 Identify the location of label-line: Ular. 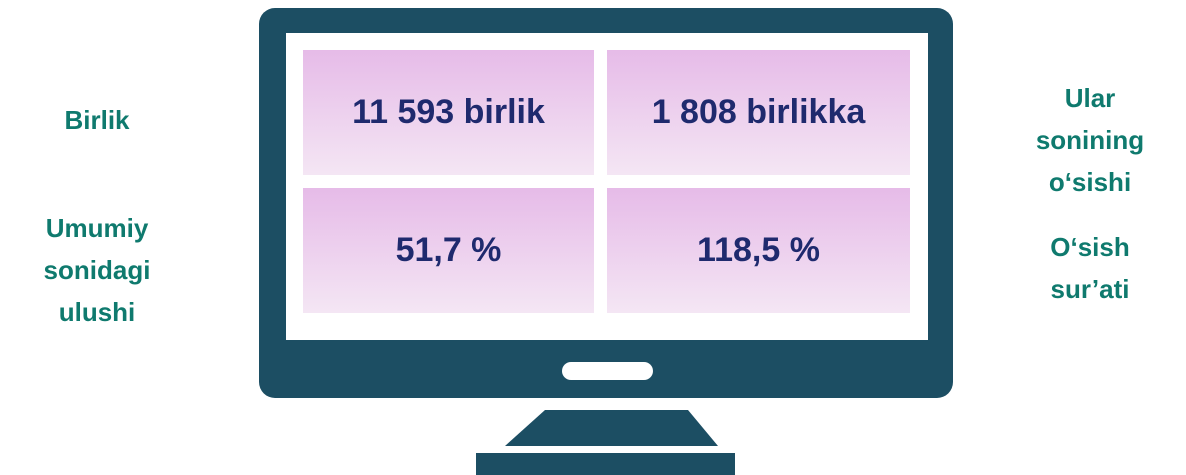
(1090, 98).